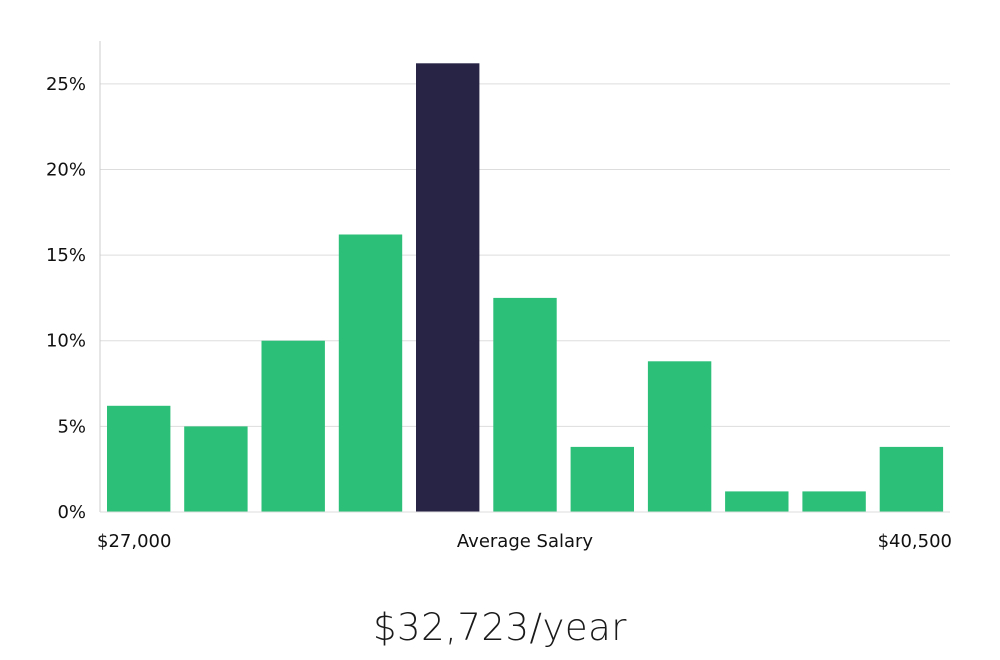 This screenshot has height=660, width=1000. Describe the element at coordinates (525, 541) in the screenshot. I see `x-label-average-salary: Average Salary` at that location.